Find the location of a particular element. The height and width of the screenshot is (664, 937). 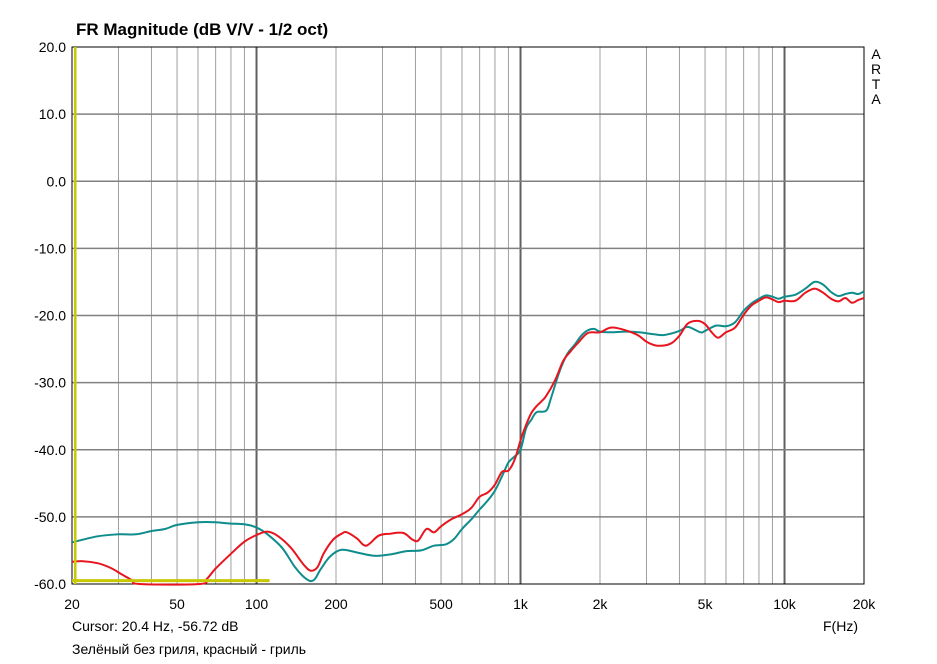

x-axis-label: F(Hz) is located at coordinates (840, 626).